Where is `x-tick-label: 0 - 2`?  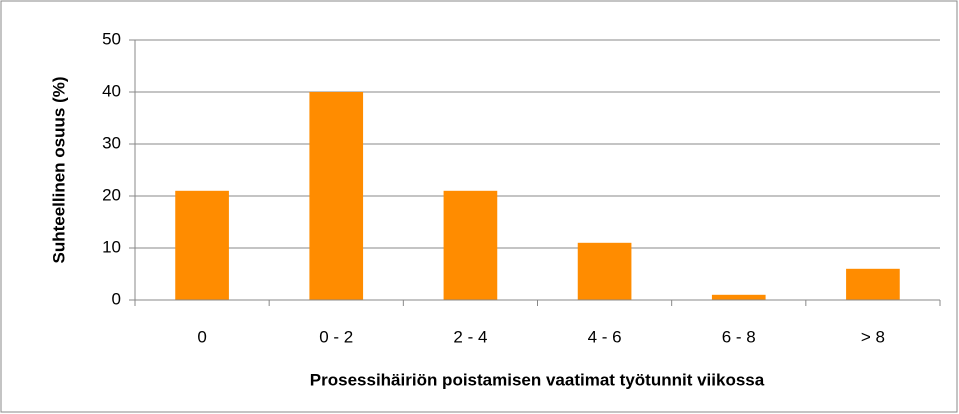 x-tick-label: 0 - 2 is located at coordinates (336, 336).